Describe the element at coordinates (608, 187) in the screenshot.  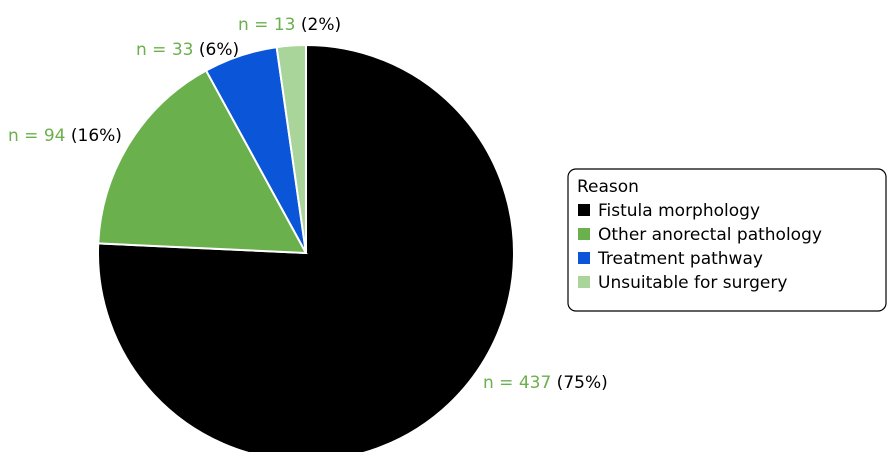
I see `legend-title: Reason` at that location.